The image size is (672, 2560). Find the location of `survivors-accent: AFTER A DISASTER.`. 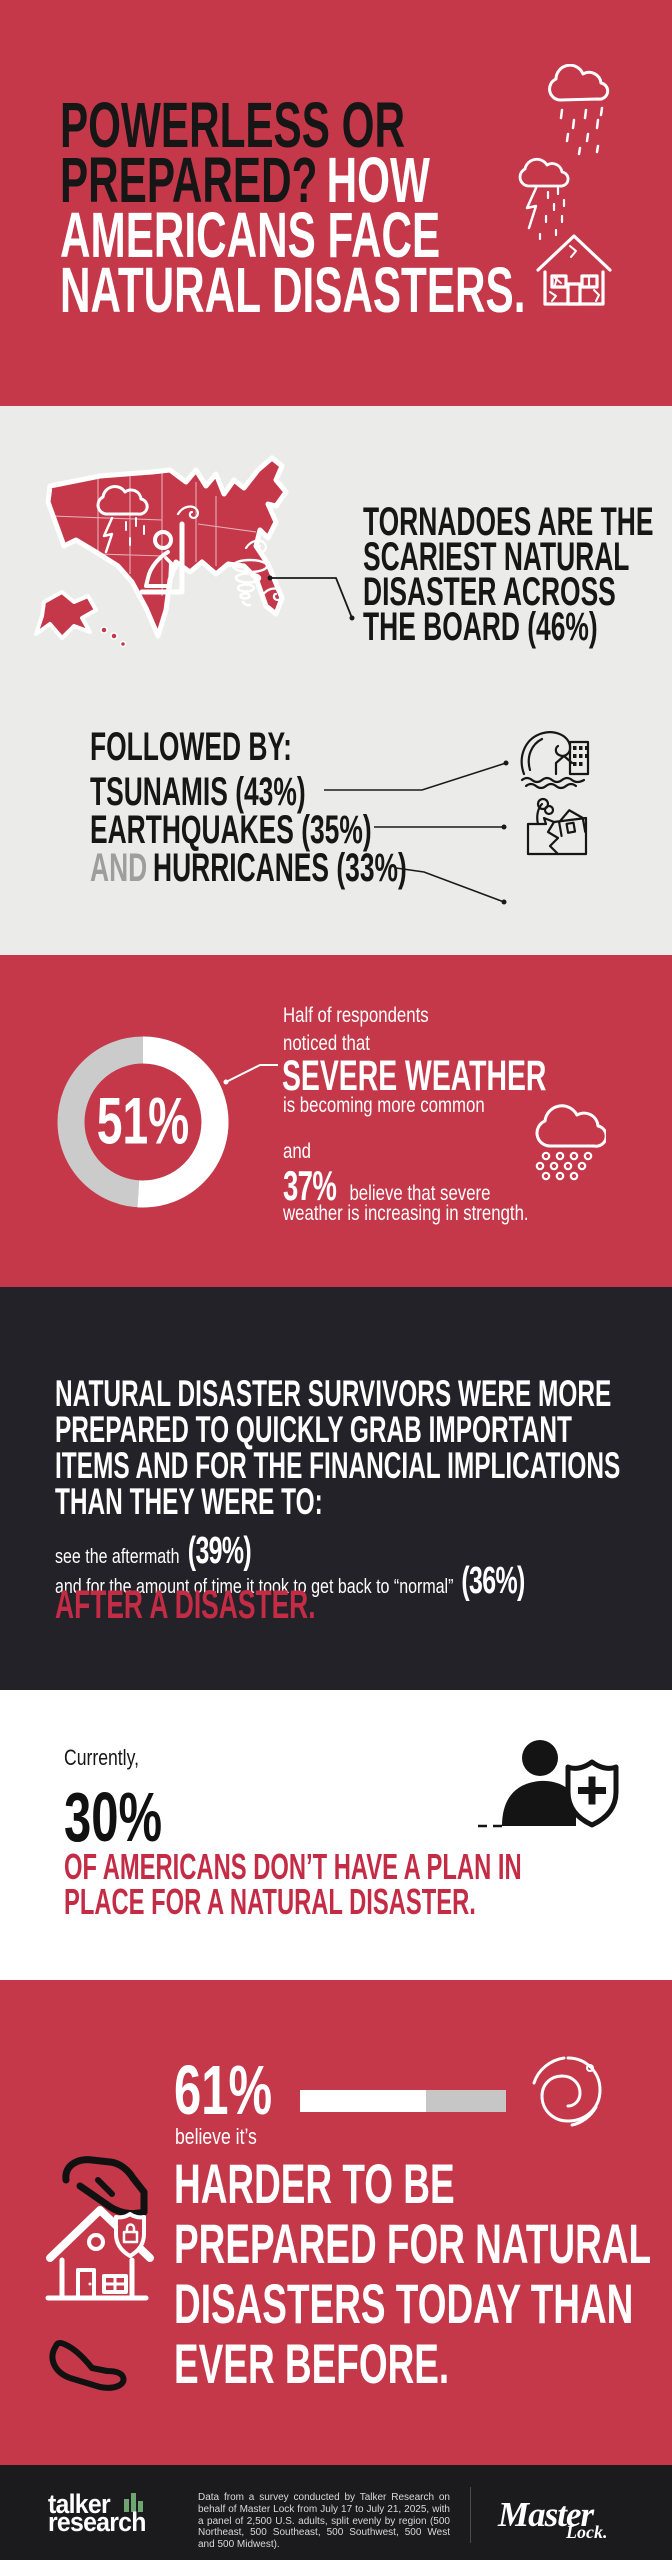

survivors-accent: AFTER A DISASTER. is located at coordinates (185, 1605).